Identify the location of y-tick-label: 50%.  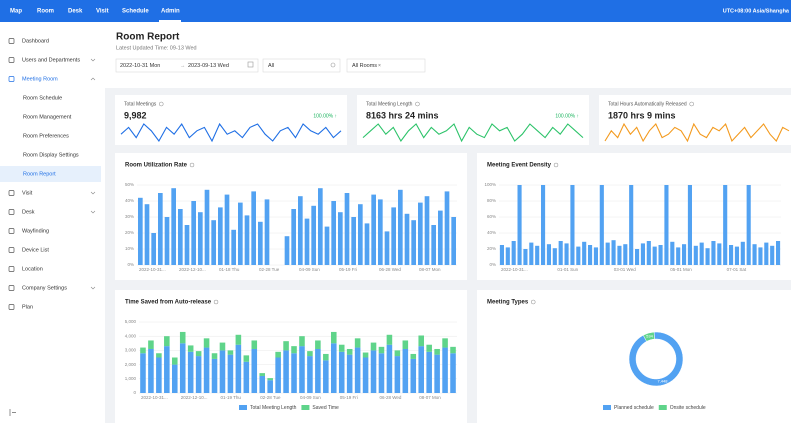
(129, 184).